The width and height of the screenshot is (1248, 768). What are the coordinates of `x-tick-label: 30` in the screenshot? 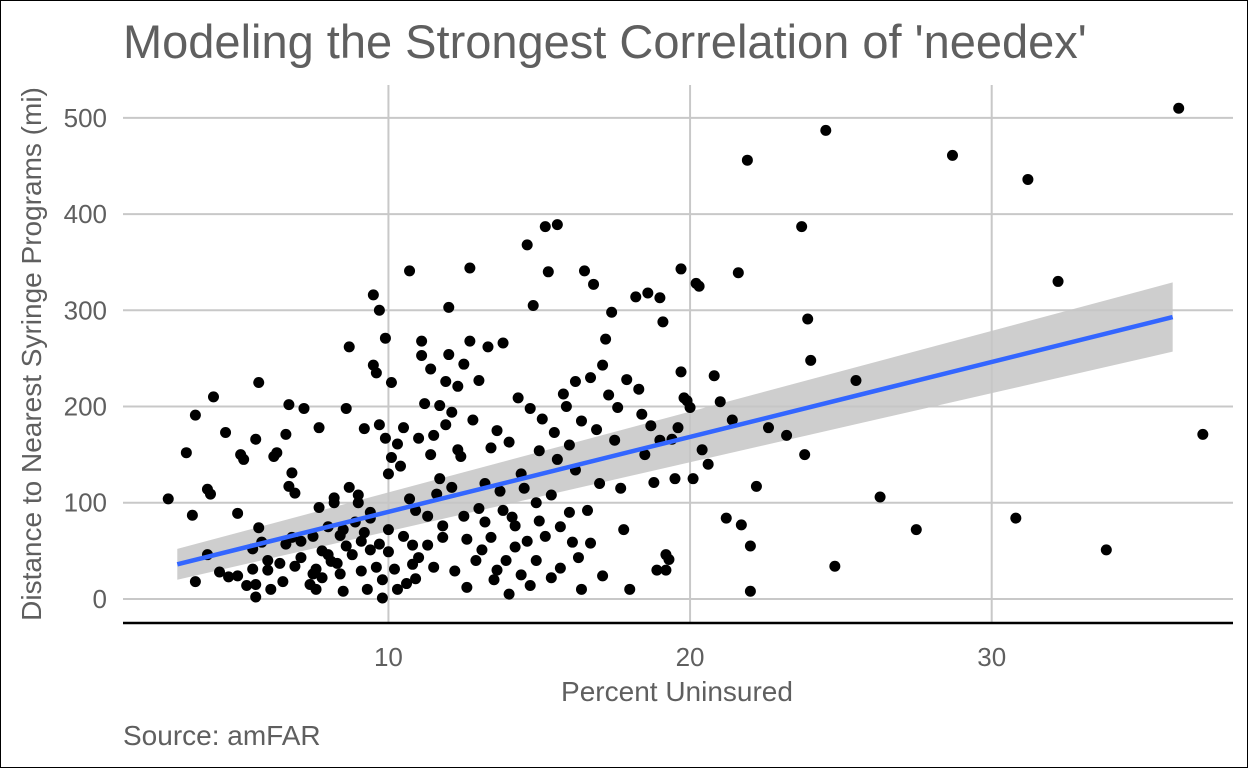 It's located at (991, 657).